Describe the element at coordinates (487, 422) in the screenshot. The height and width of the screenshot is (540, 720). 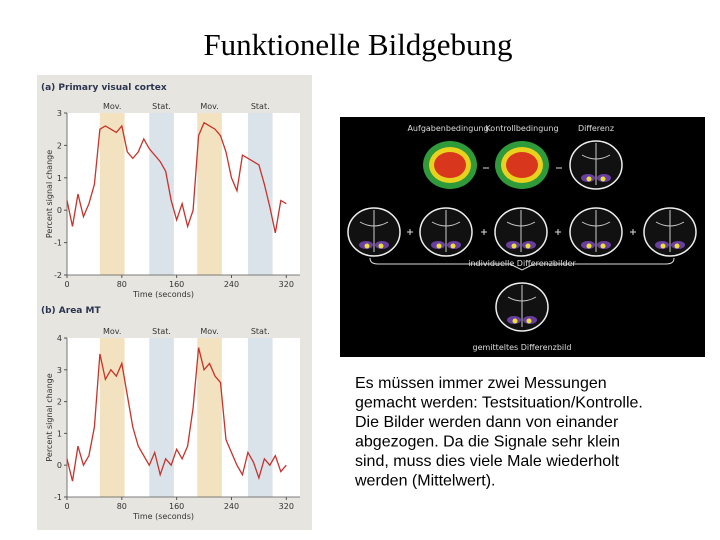
I see `body-text: Die Bilder werden dann von einander` at that location.